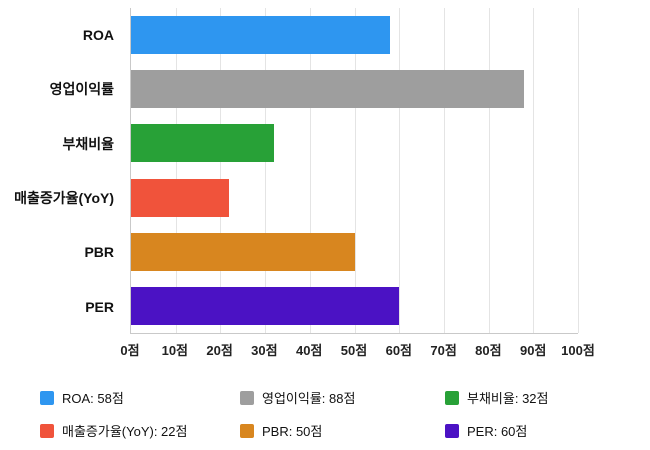 Image resolution: width=650 pixels, height=450 pixels. Describe the element at coordinates (140, 397) in the screenshot. I see `legend-item: ROA: 58점` at that location.